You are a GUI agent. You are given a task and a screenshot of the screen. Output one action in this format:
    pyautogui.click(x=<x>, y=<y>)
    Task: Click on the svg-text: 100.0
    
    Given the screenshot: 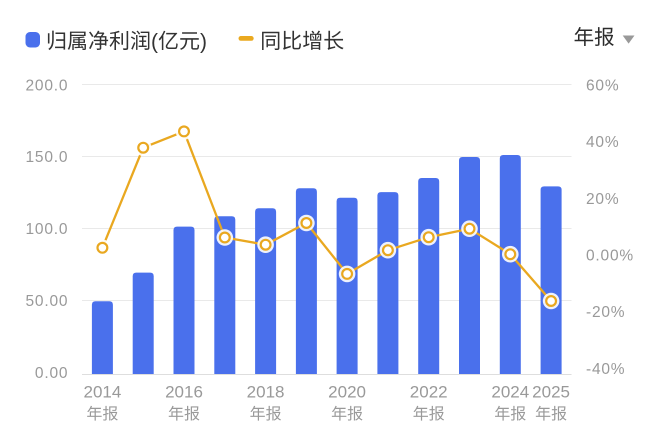 What is the action you would take?
    pyautogui.click(x=47, y=229)
    